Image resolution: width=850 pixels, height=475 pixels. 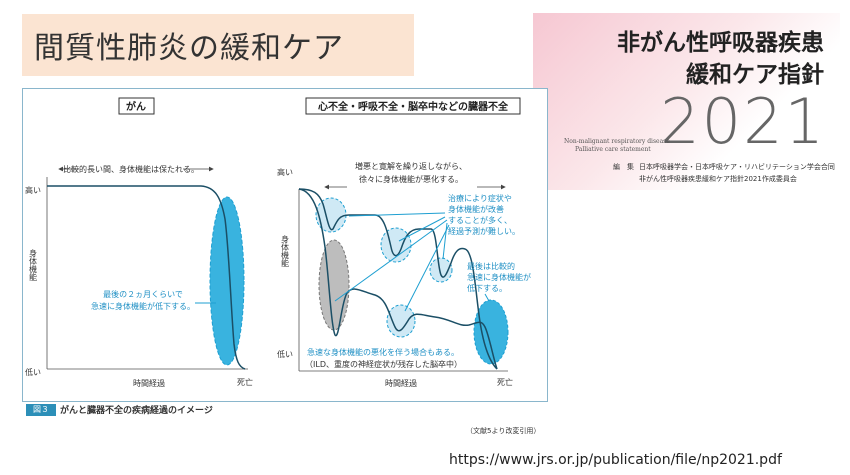 I want to click on right-x-end: 死亡, so click(x=505, y=382).